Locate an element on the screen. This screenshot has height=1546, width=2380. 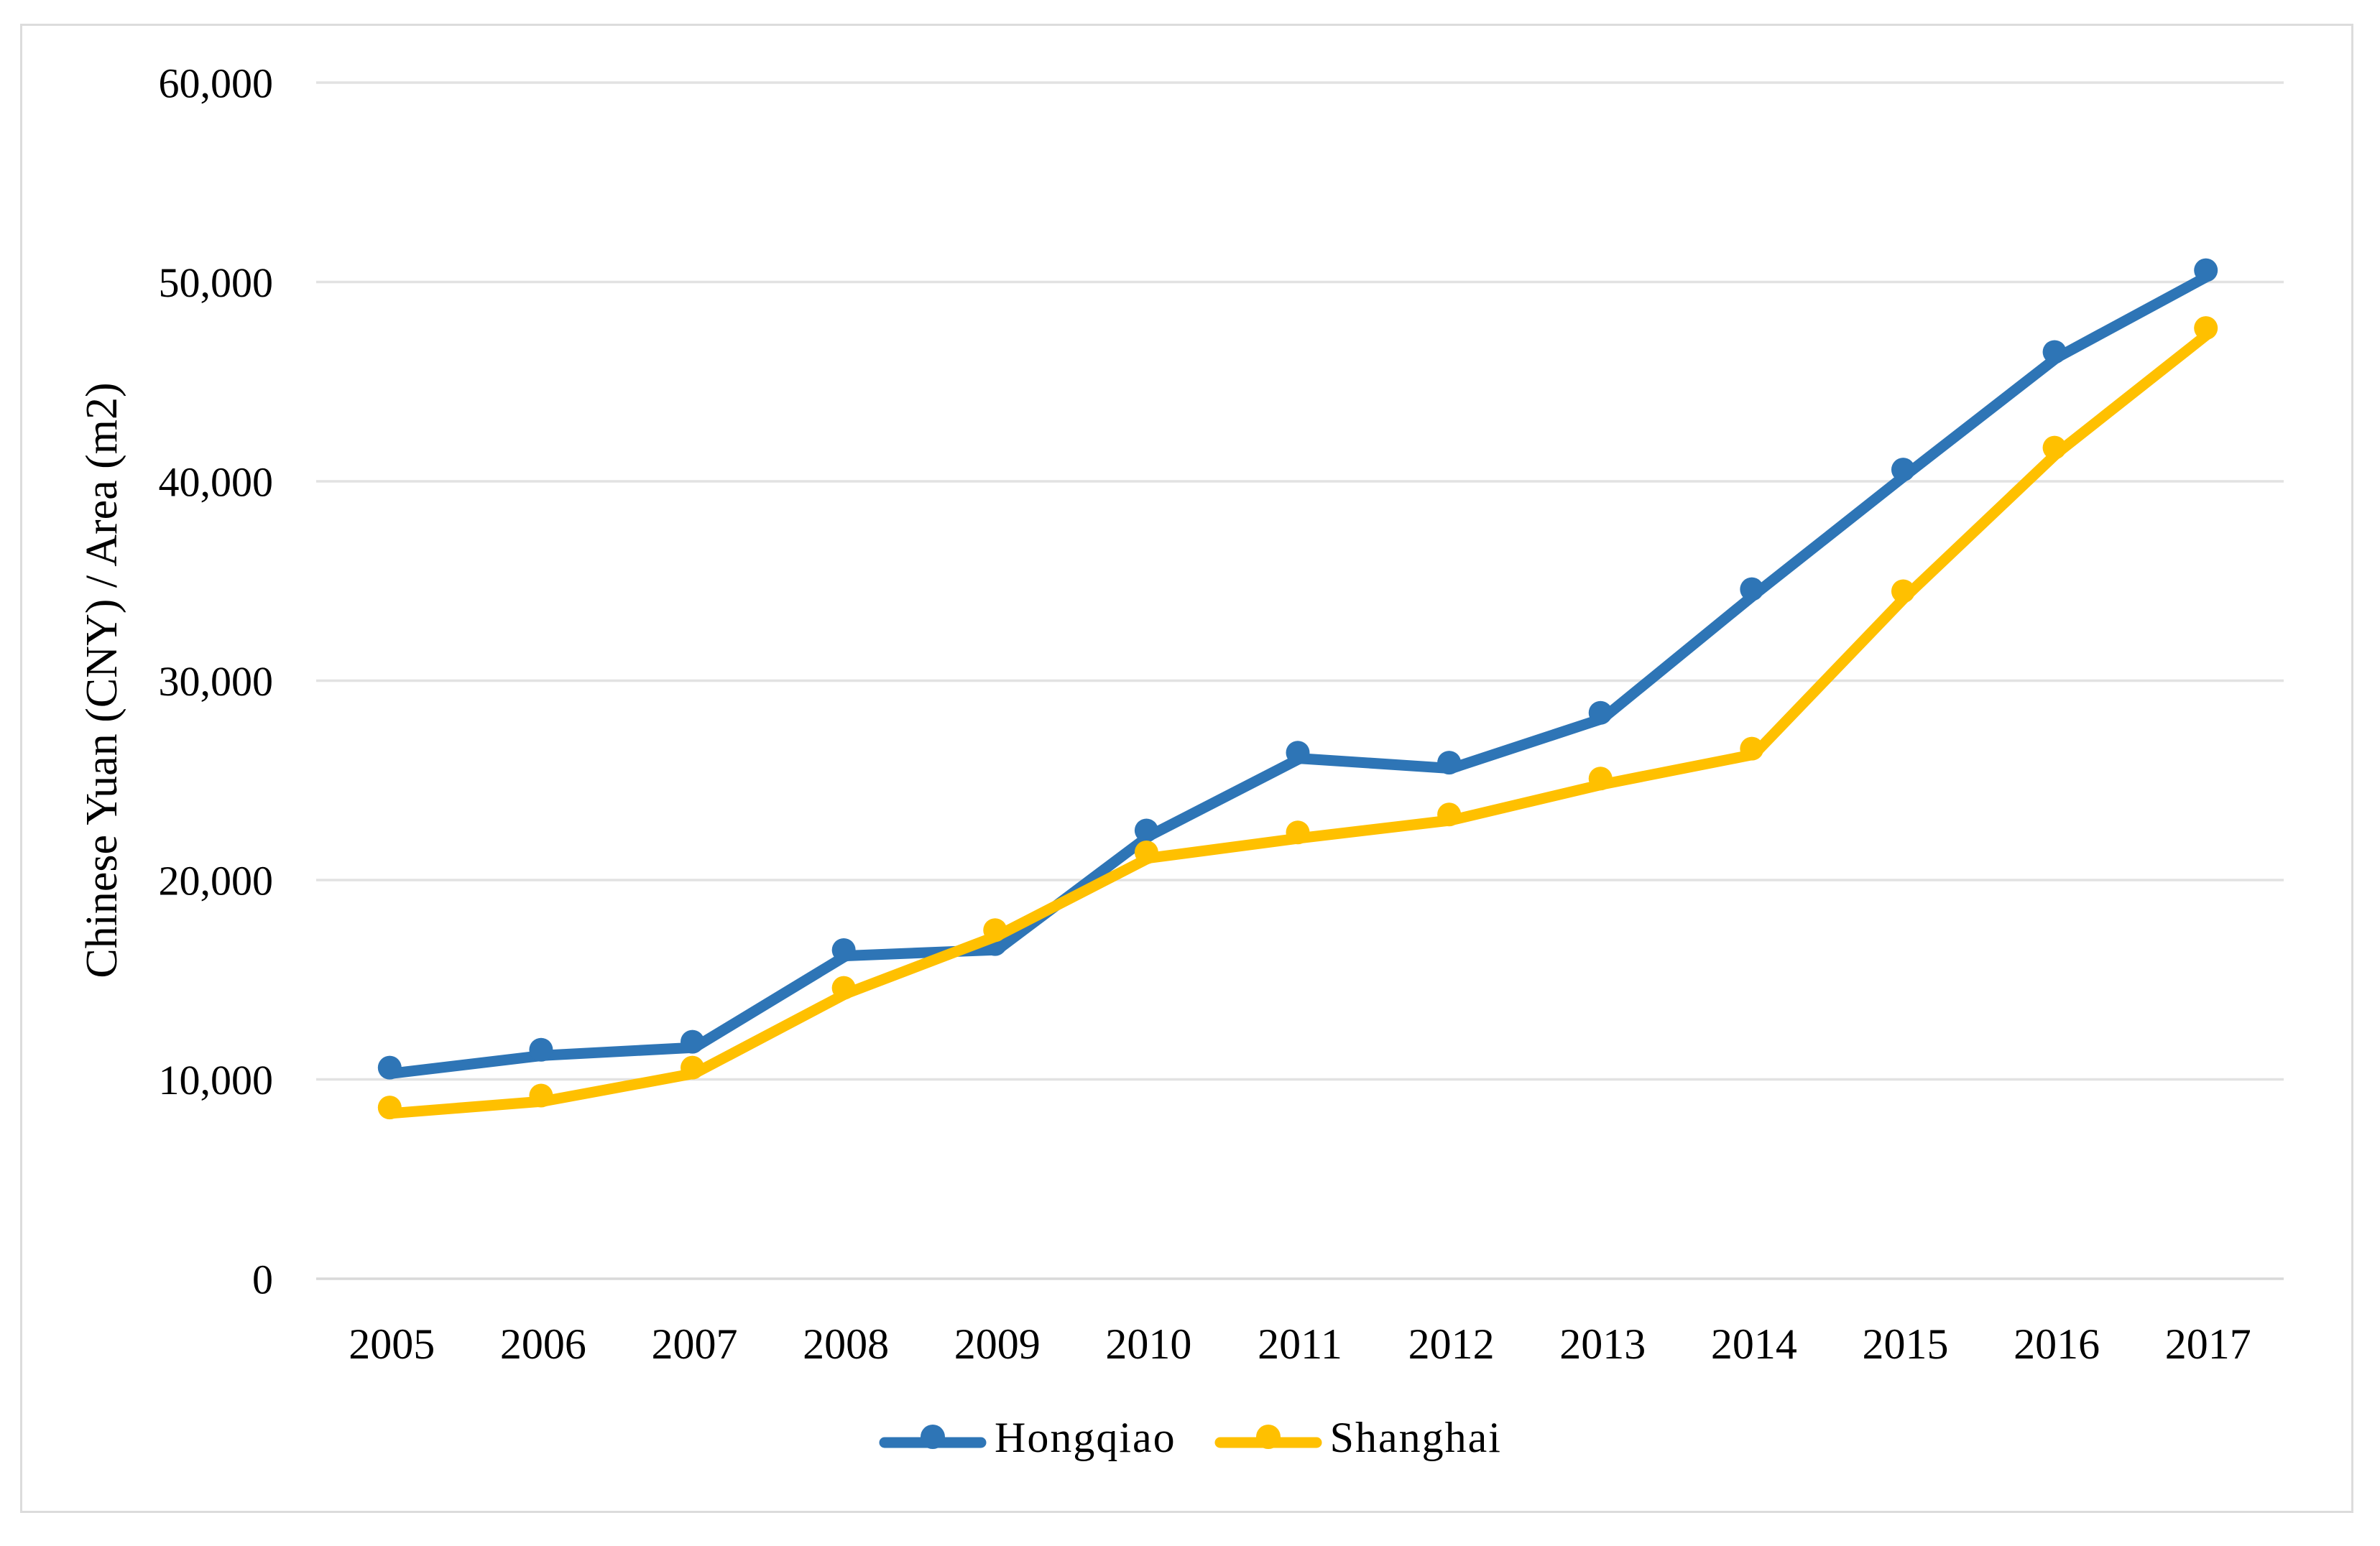
x-tick-label: 2005 is located at coordinates (392, 1344).